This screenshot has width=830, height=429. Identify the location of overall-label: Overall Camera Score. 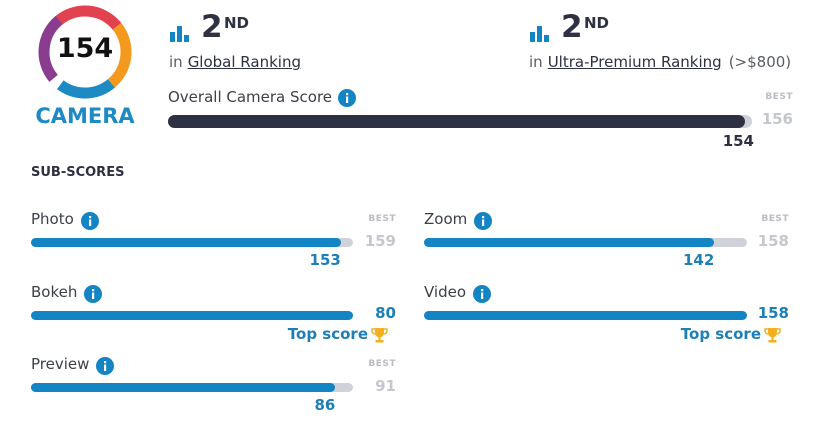
(250, 97).